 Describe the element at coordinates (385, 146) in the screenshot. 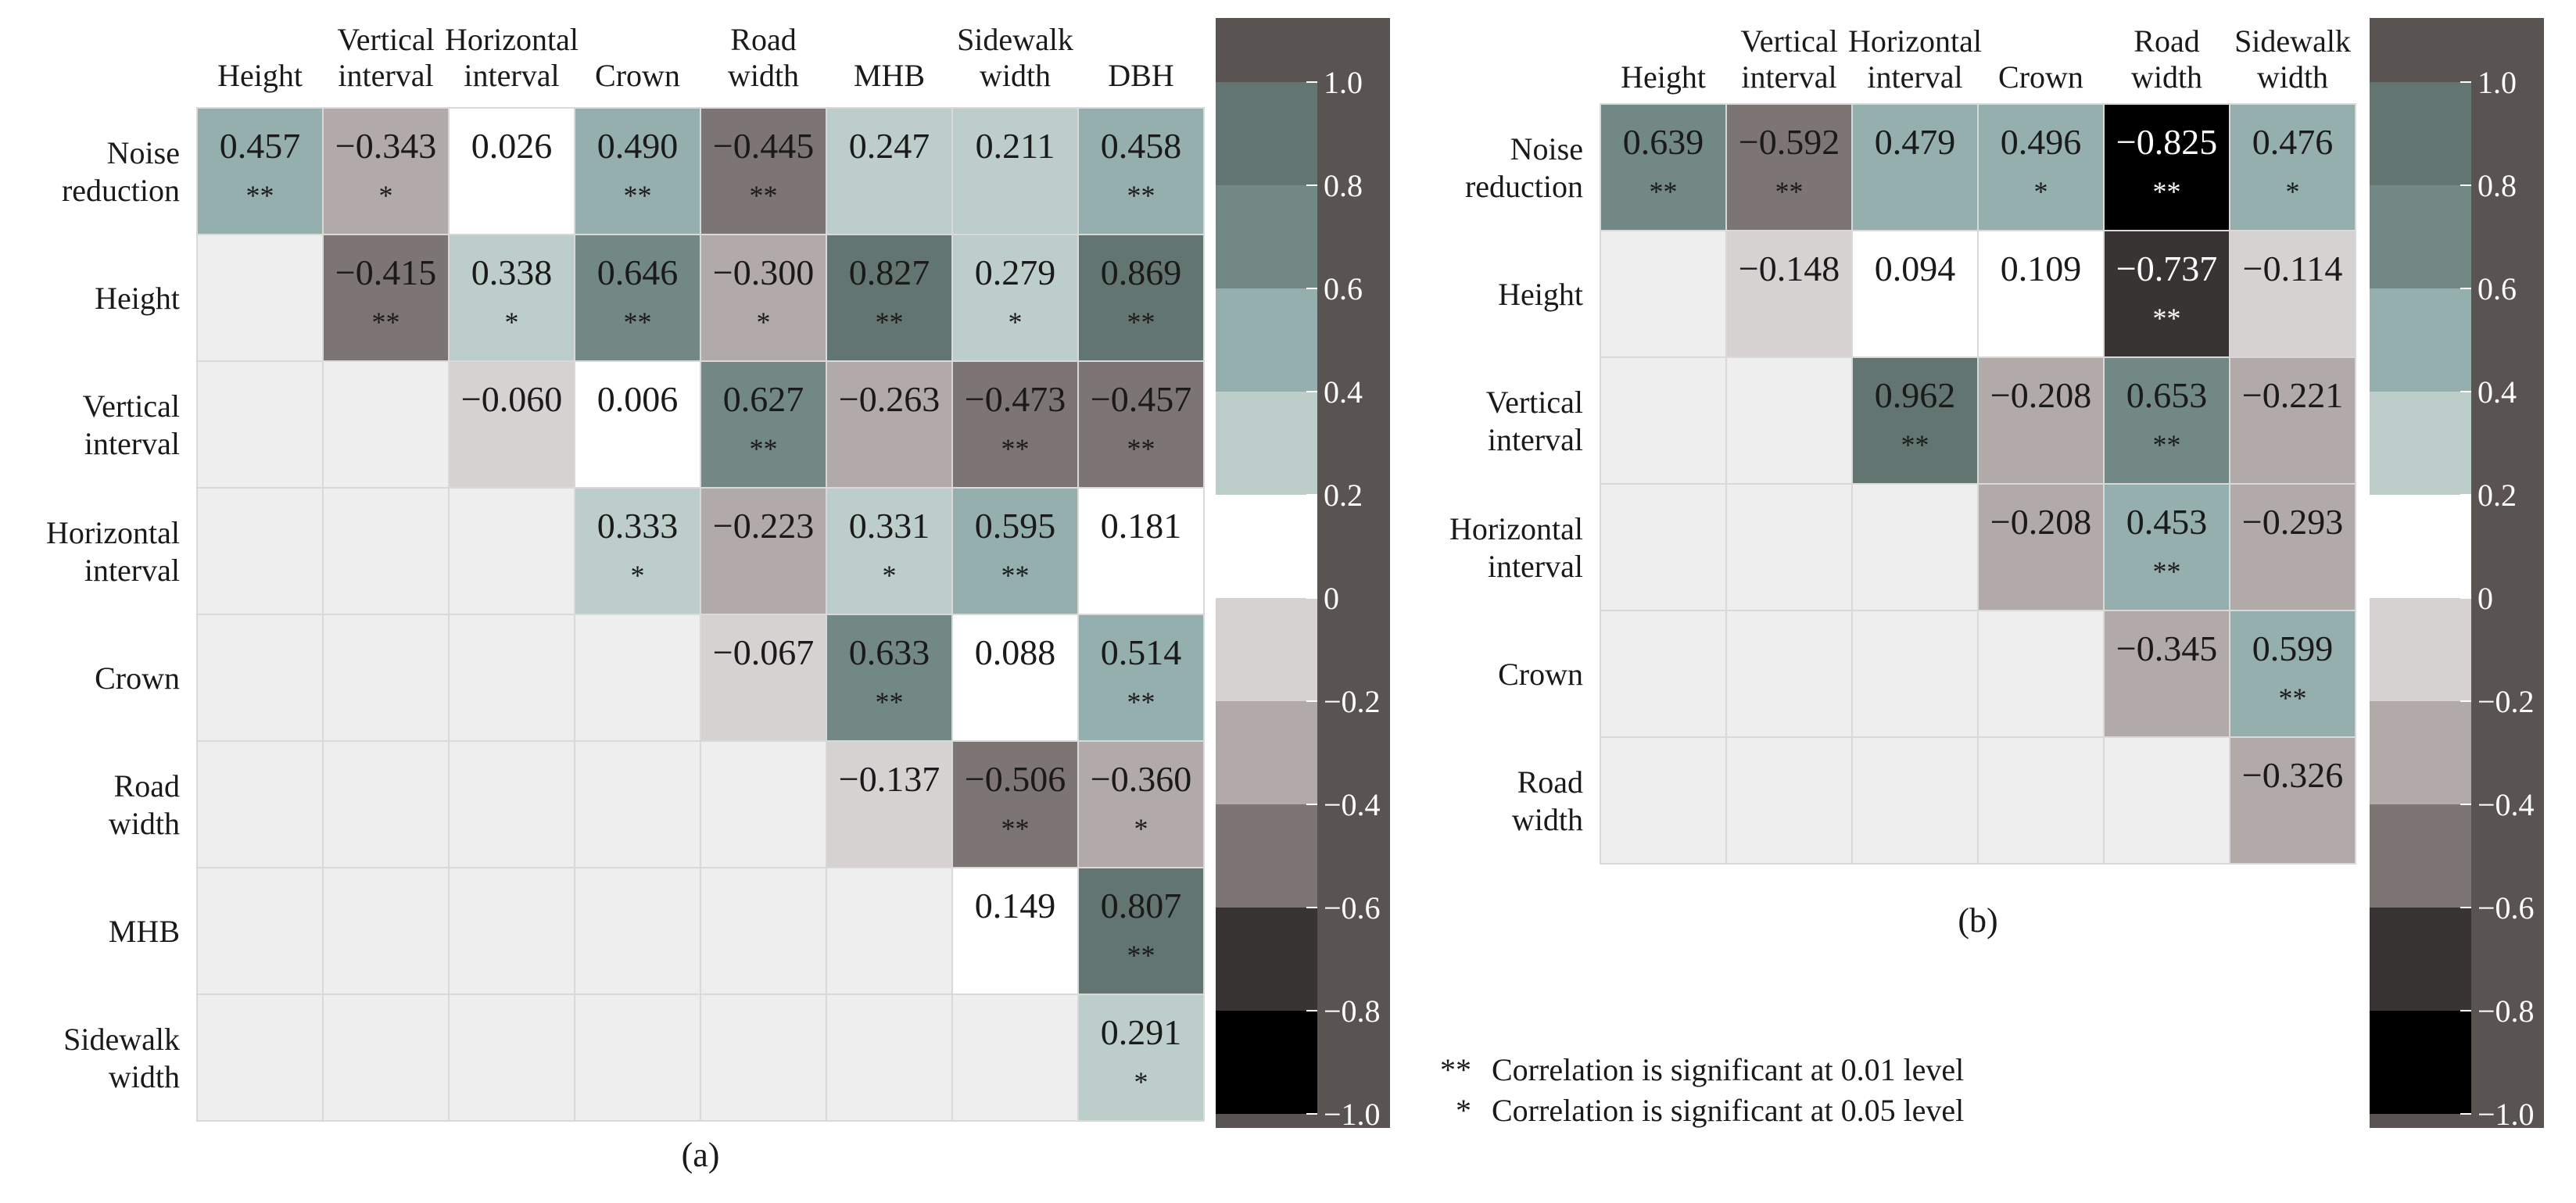

I see `cell-value-label: −0.343` at that location.